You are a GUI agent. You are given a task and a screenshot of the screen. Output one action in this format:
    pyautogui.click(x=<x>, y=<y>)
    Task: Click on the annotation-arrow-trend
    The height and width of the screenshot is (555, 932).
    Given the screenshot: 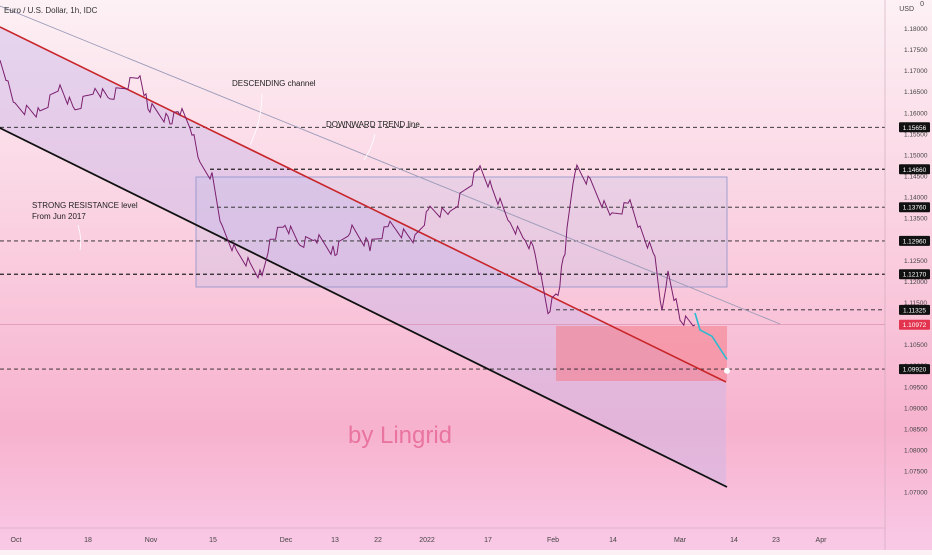 What is the action you would take?
    pyautogui.click(x=369, y=147)
    